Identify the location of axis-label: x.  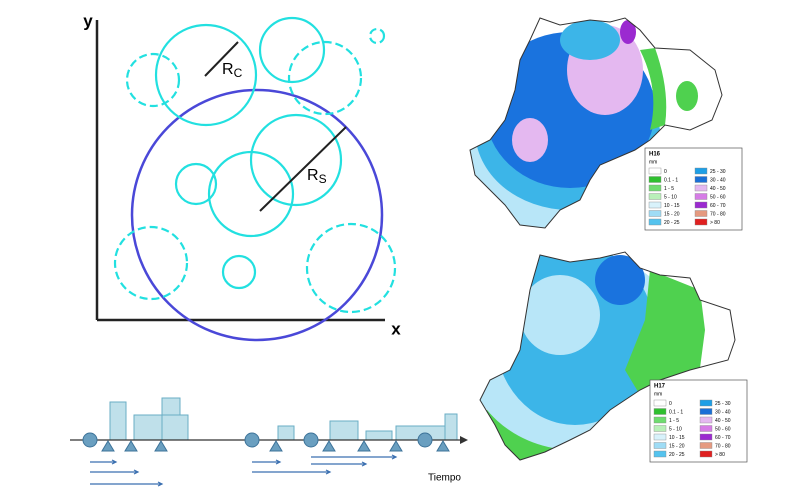
(396, 328).